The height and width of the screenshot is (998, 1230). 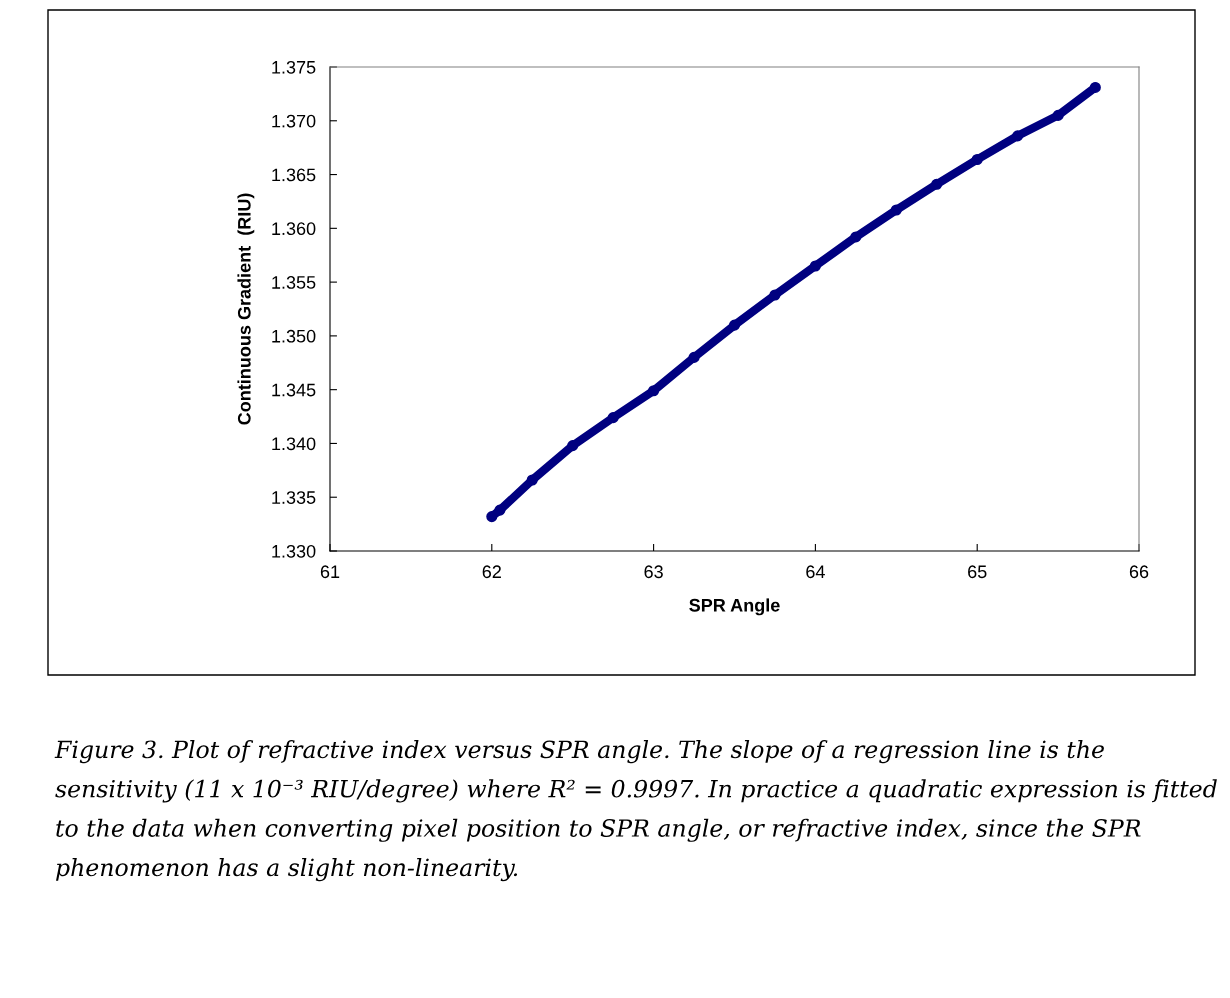 I want to click on y-tick-label: 1.365, so click(x=294, y=175).